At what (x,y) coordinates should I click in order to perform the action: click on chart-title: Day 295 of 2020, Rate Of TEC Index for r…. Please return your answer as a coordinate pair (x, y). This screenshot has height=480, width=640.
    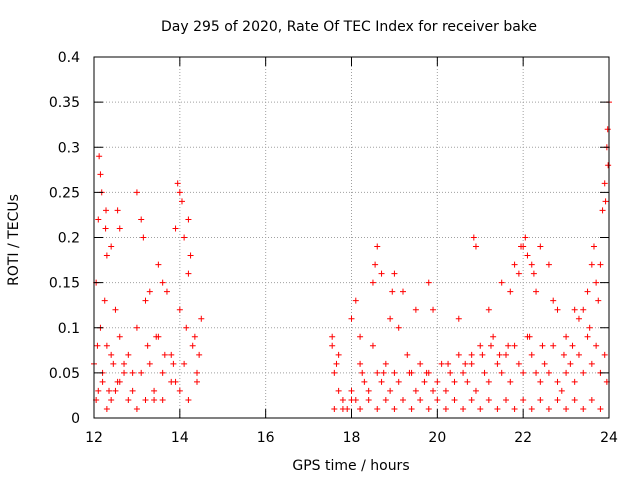
    Looking at the image, I should click on (349, 27).